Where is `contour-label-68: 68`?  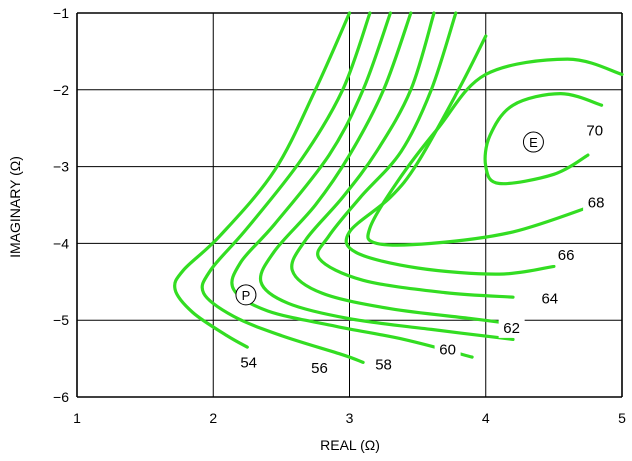 contour-label-68: 68 is located at coordinates (596, 203).